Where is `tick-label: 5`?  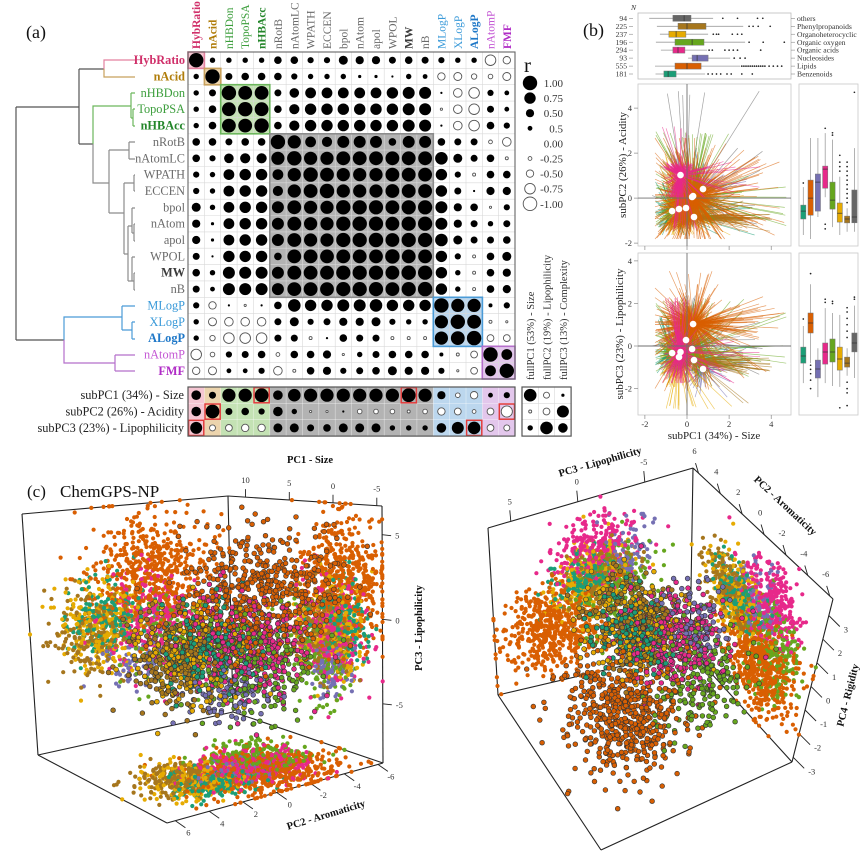
tick-label: 5 is located at coordinates (397, 536).